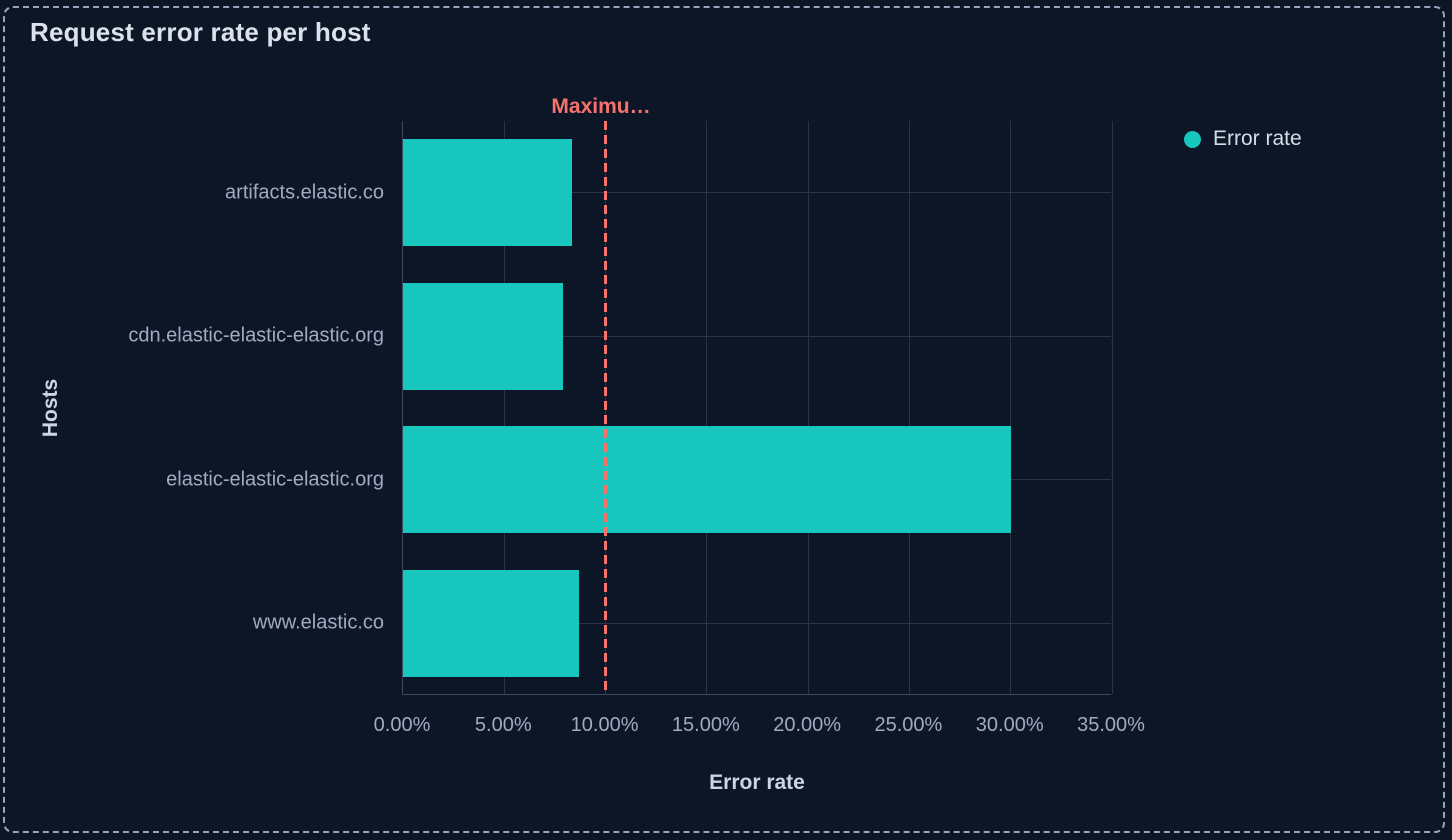 Image resolution: width=1452 pixels, height=840 pixels. Describe the element at coordinates (1009, 725) in the screenshot. I see `x-axis-tick-30: 30.00%` at that location.